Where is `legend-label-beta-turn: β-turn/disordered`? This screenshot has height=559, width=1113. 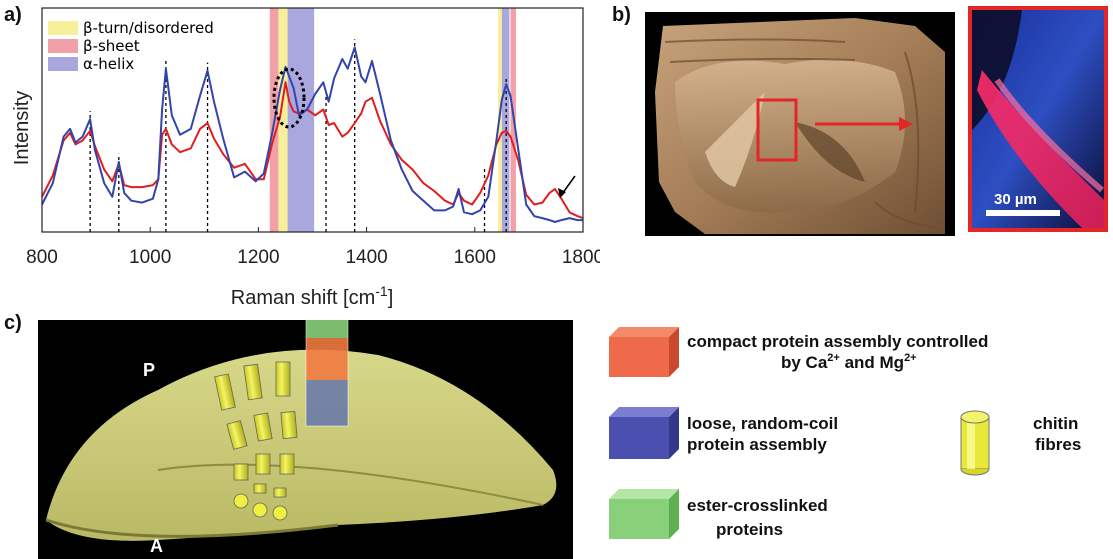 legend-label-beta-turn: β-turn/disordered is located at coordinates (148, 28).